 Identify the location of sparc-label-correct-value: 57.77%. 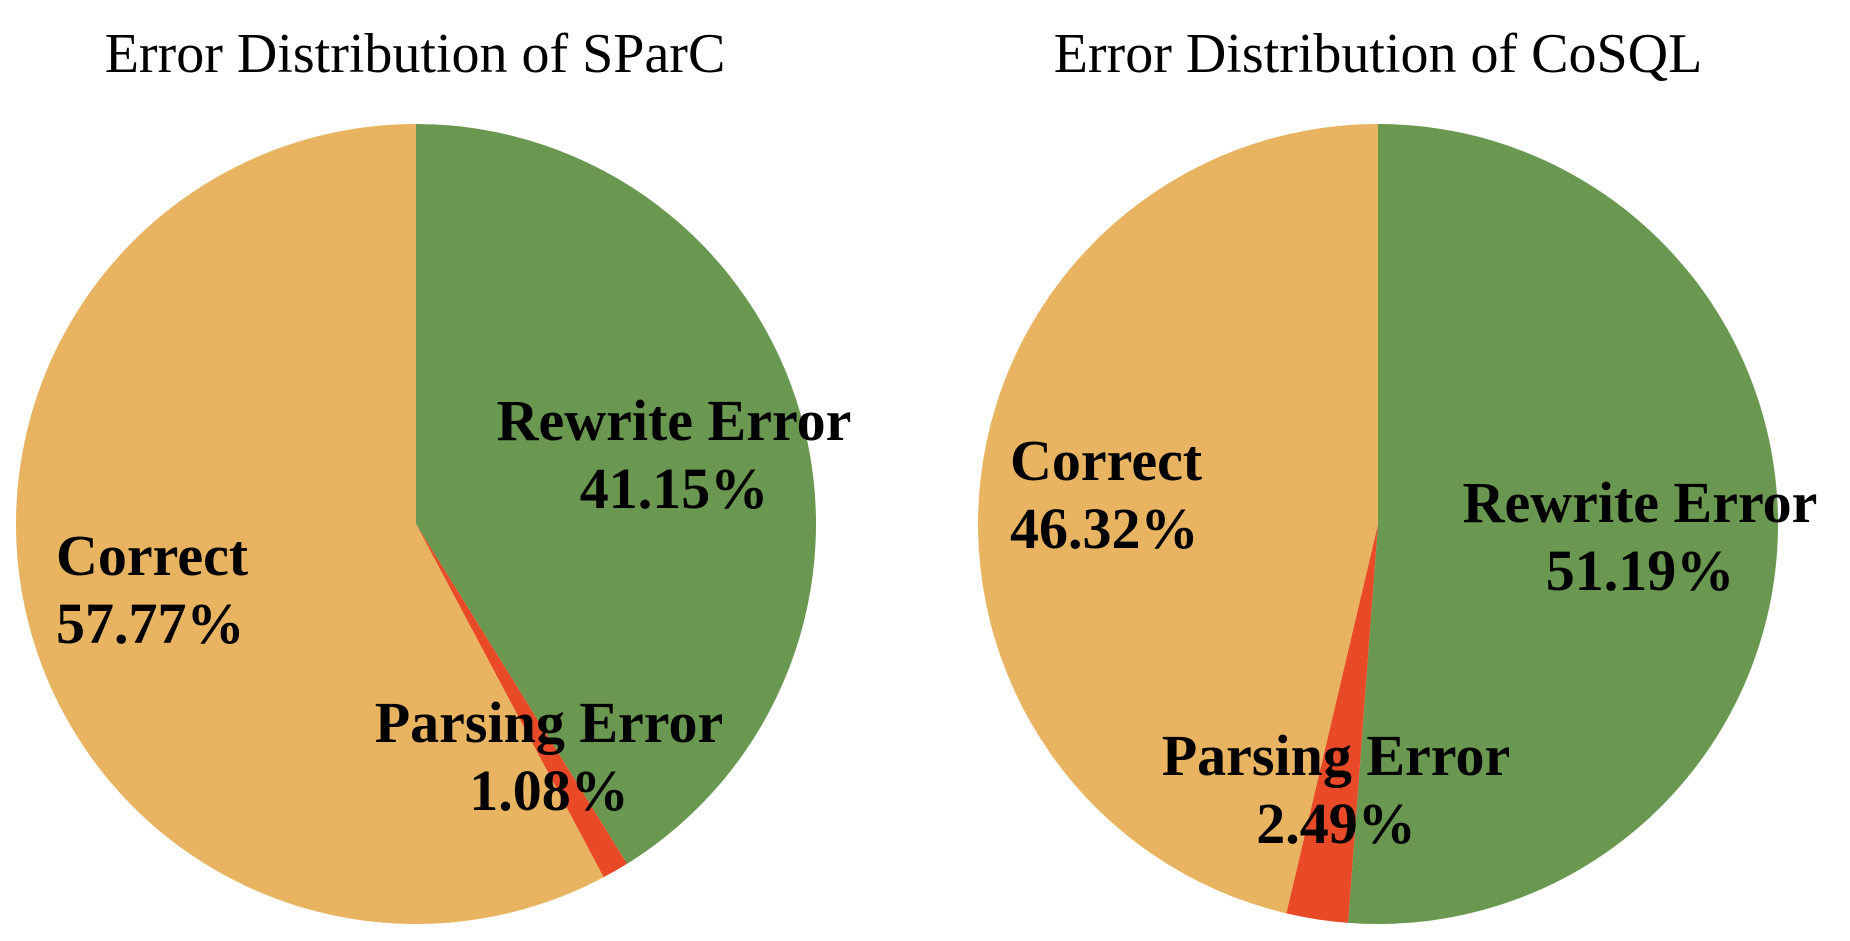
(150, 623).